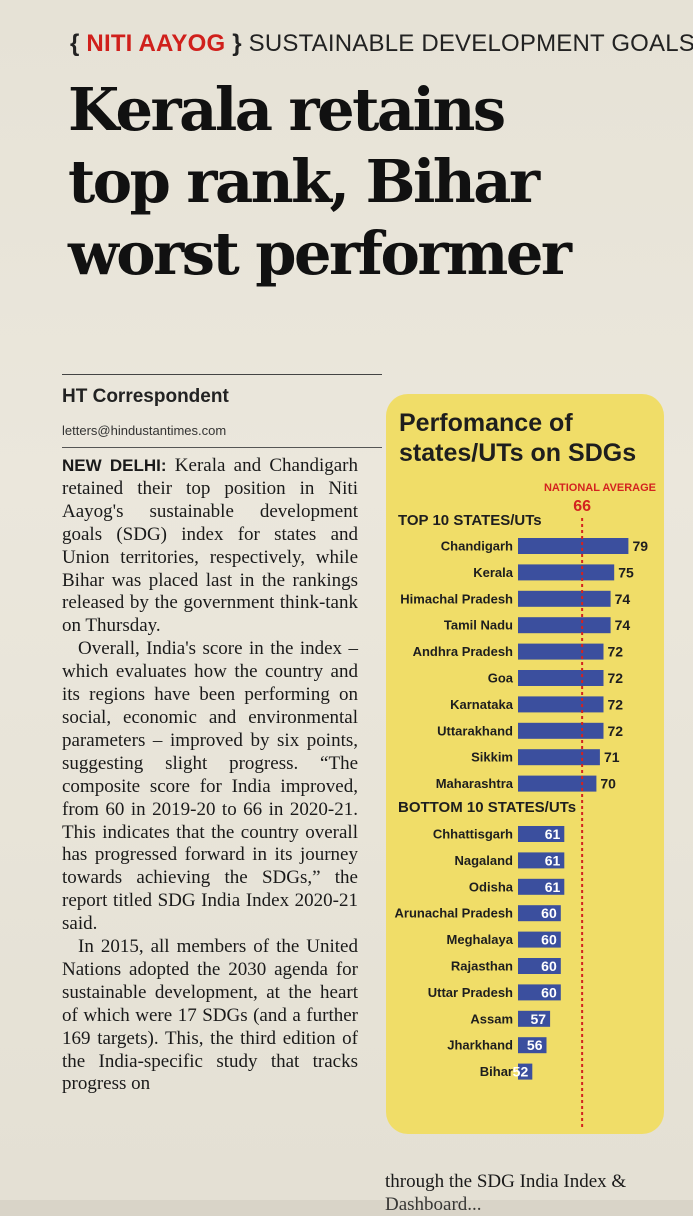 This screenshot has width=693, height=1216. I want to click on value-label-0-4: 72, so click(616, 652).